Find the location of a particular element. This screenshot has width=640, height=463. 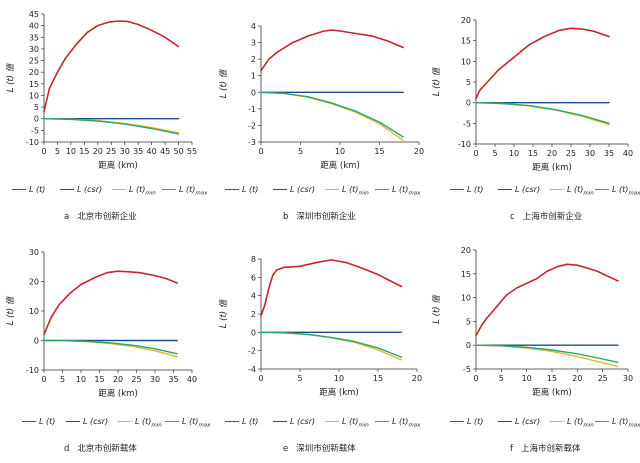

y-tick-label: 1 is located at coordinates (253, 76).